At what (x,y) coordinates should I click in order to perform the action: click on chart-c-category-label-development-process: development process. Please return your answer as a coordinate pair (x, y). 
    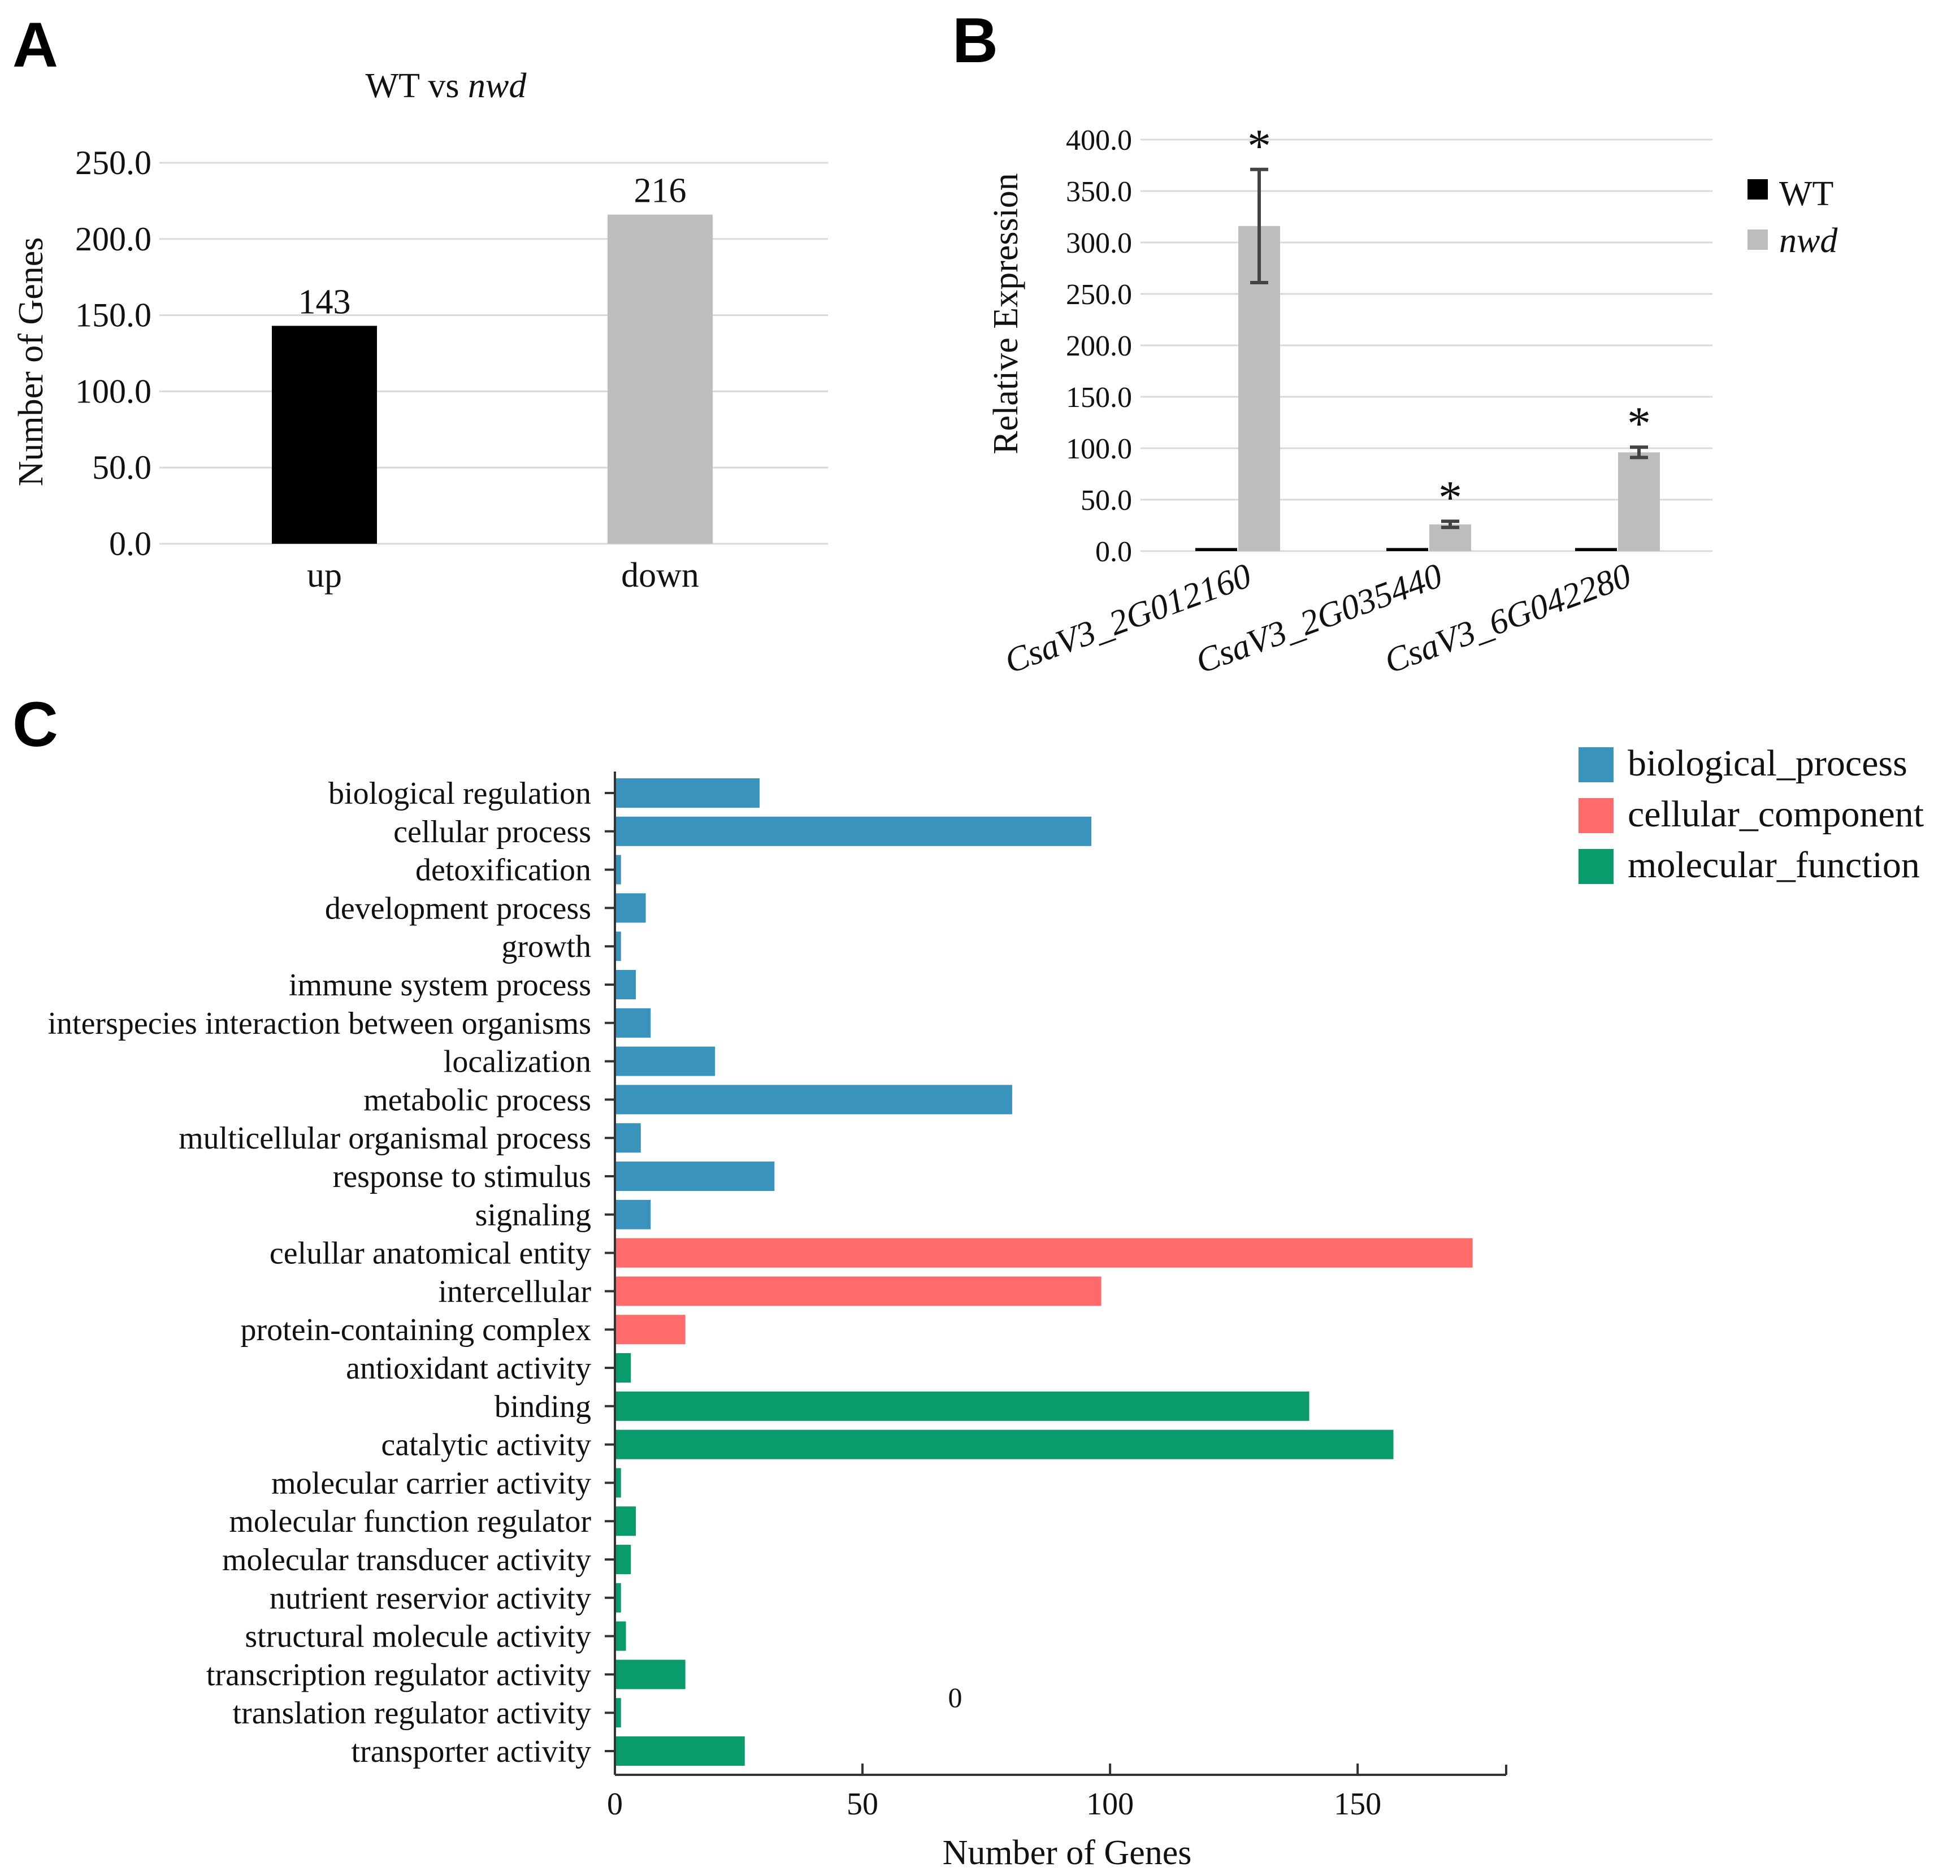
    Looking at the image, I should click on (458, 908).